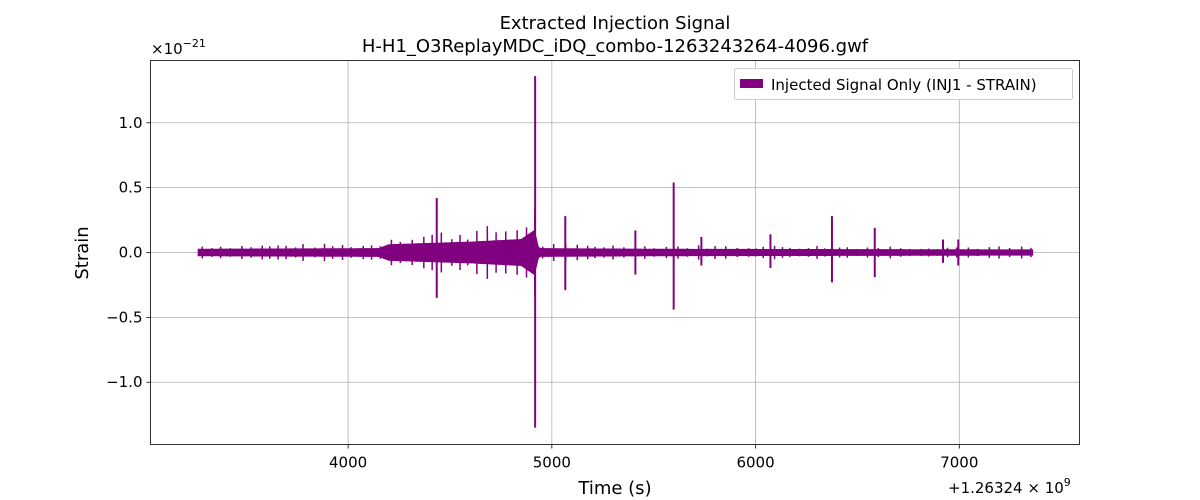 This screenshot has width=1200, height=500. Describe the element at coordinates (124, 317) in the screenshot. I see `y-tick-label: −0.5` at that location.